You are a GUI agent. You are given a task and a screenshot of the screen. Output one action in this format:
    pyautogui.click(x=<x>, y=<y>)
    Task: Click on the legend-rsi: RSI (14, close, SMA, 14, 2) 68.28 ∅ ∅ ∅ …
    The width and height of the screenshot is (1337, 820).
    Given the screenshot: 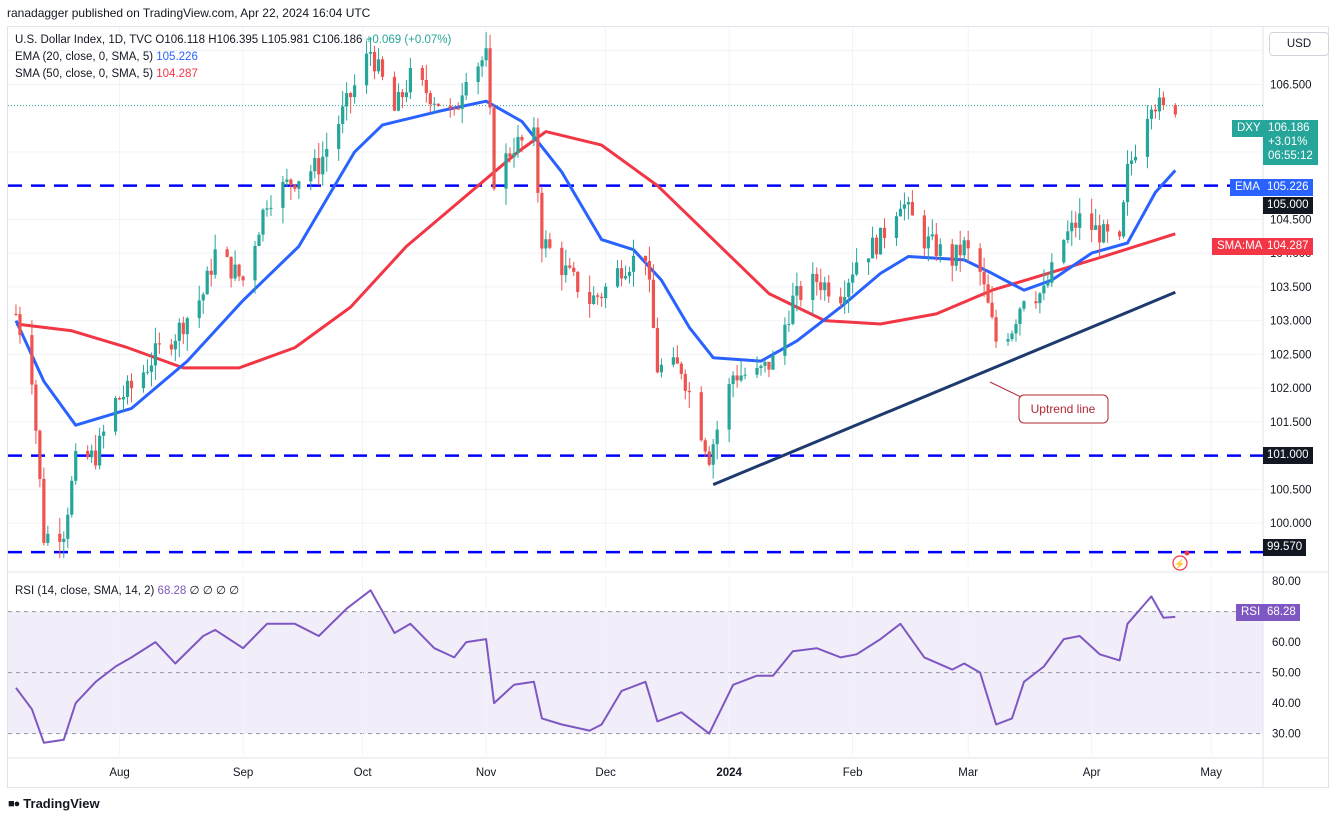 What is the action you would take?
    pyautogui.click(x=127, y=591)
    